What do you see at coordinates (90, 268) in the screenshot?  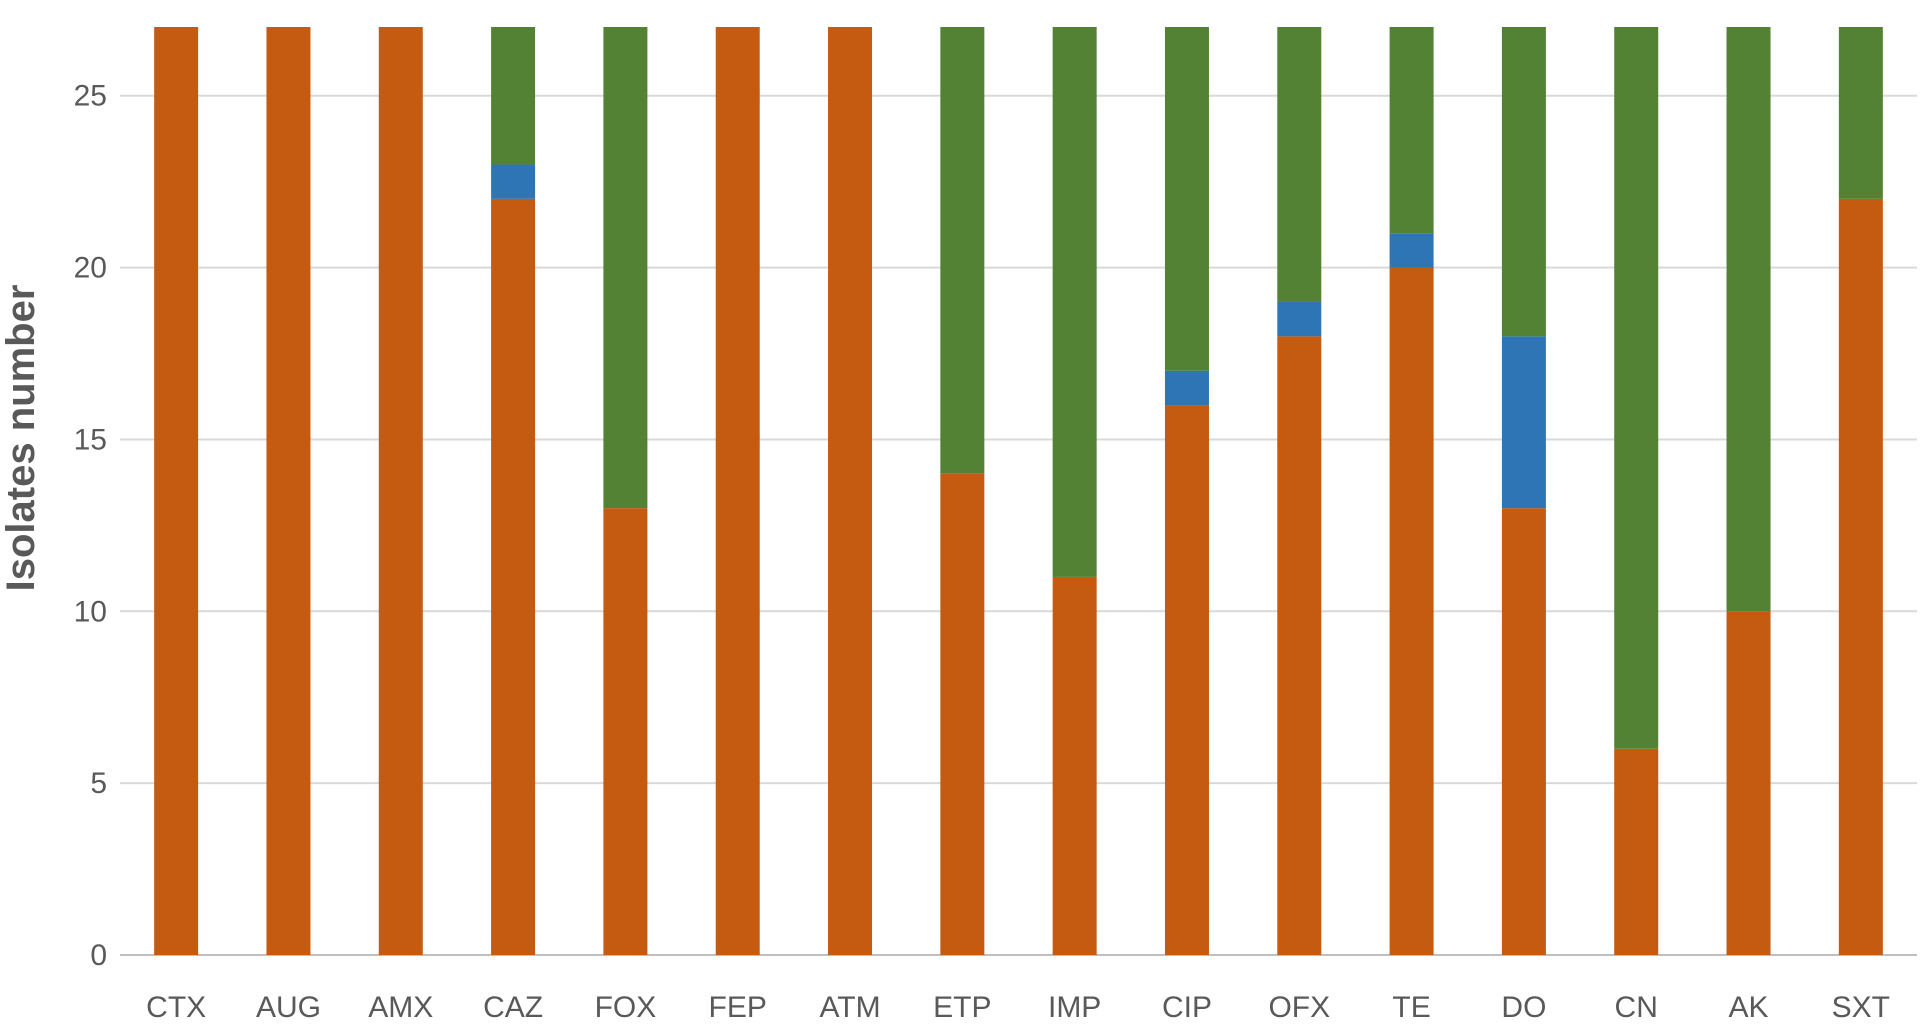 I see `y-tick-label: 20` at bounding box center [90, 268].